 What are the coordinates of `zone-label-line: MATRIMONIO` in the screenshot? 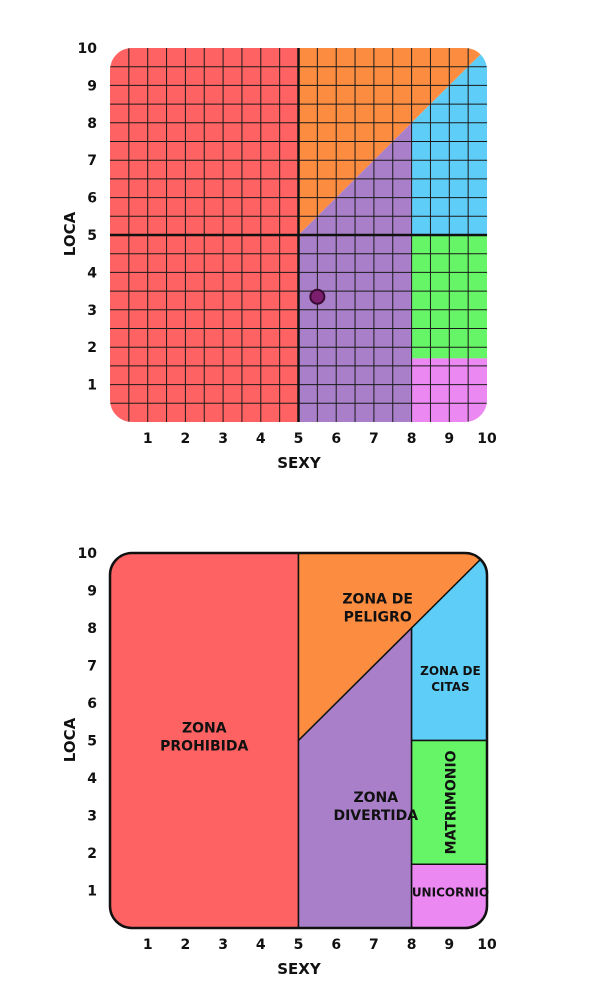 It's located at (451, 802).